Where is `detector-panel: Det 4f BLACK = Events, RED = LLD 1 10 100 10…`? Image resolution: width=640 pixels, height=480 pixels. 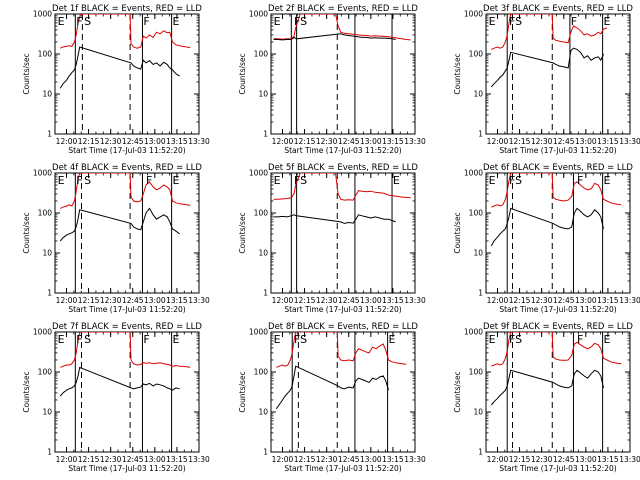
detector-panel: Det 4f BLACK = Events, RED = LLD 1 10 100 10… is located at coordinates (116, 238).